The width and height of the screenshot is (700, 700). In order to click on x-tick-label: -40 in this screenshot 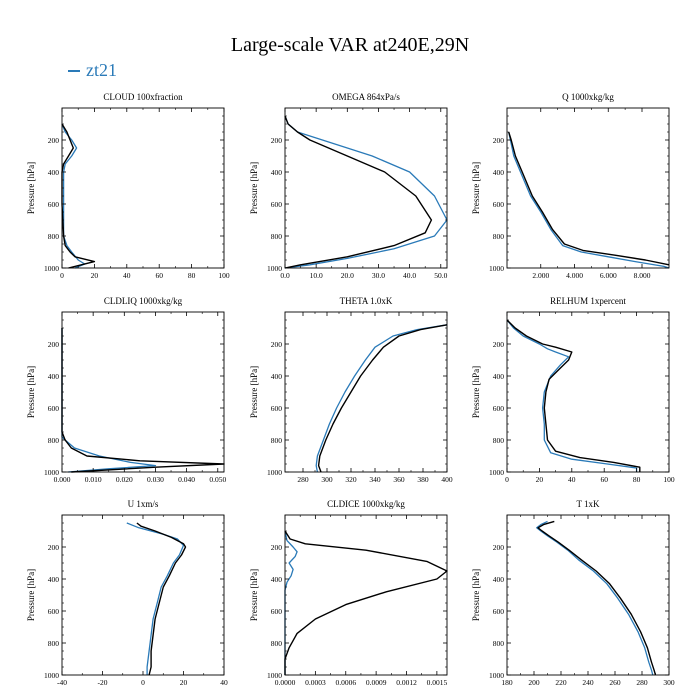, I will do `click(62, 682)`.